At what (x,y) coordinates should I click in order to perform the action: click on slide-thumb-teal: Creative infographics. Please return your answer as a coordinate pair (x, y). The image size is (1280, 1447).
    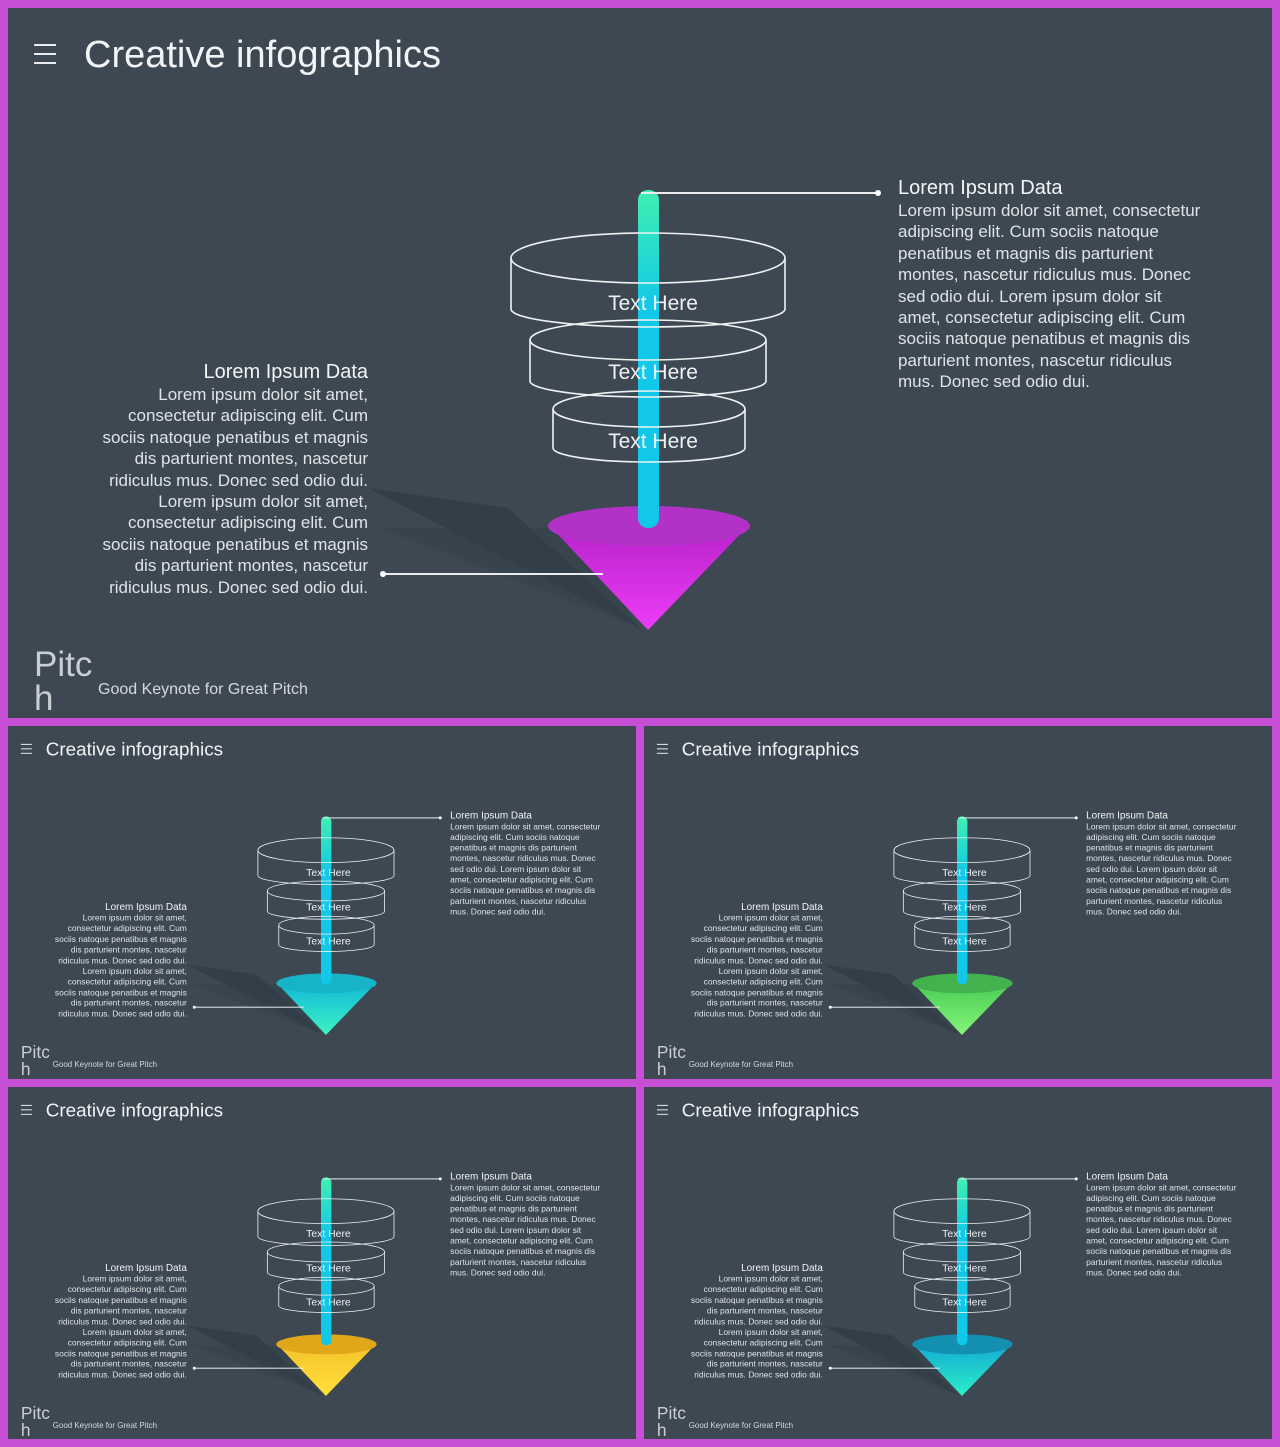
    Looking at the image, I should click on (958, 1263).